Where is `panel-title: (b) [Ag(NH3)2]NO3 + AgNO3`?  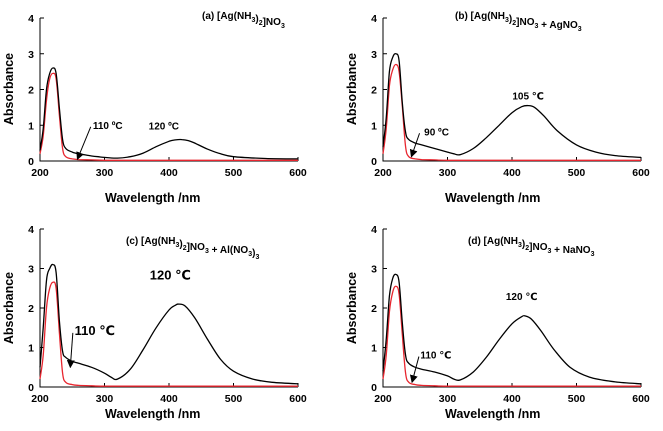 panel-title: (b) [Ag(NH3)2]NO3 + AgNO3 is located at coordinates (518, 22).